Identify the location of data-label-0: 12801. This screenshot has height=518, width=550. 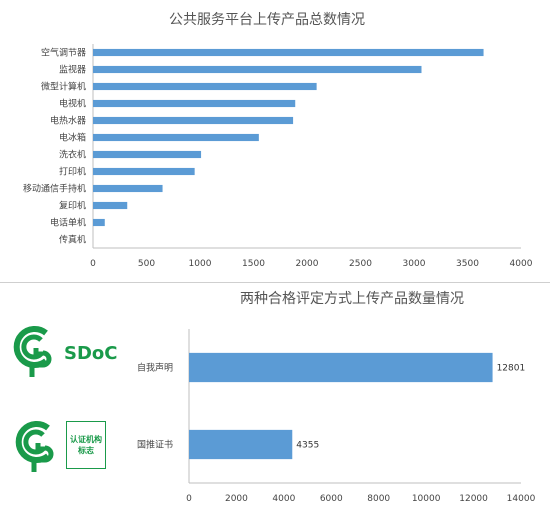
(511, 369).